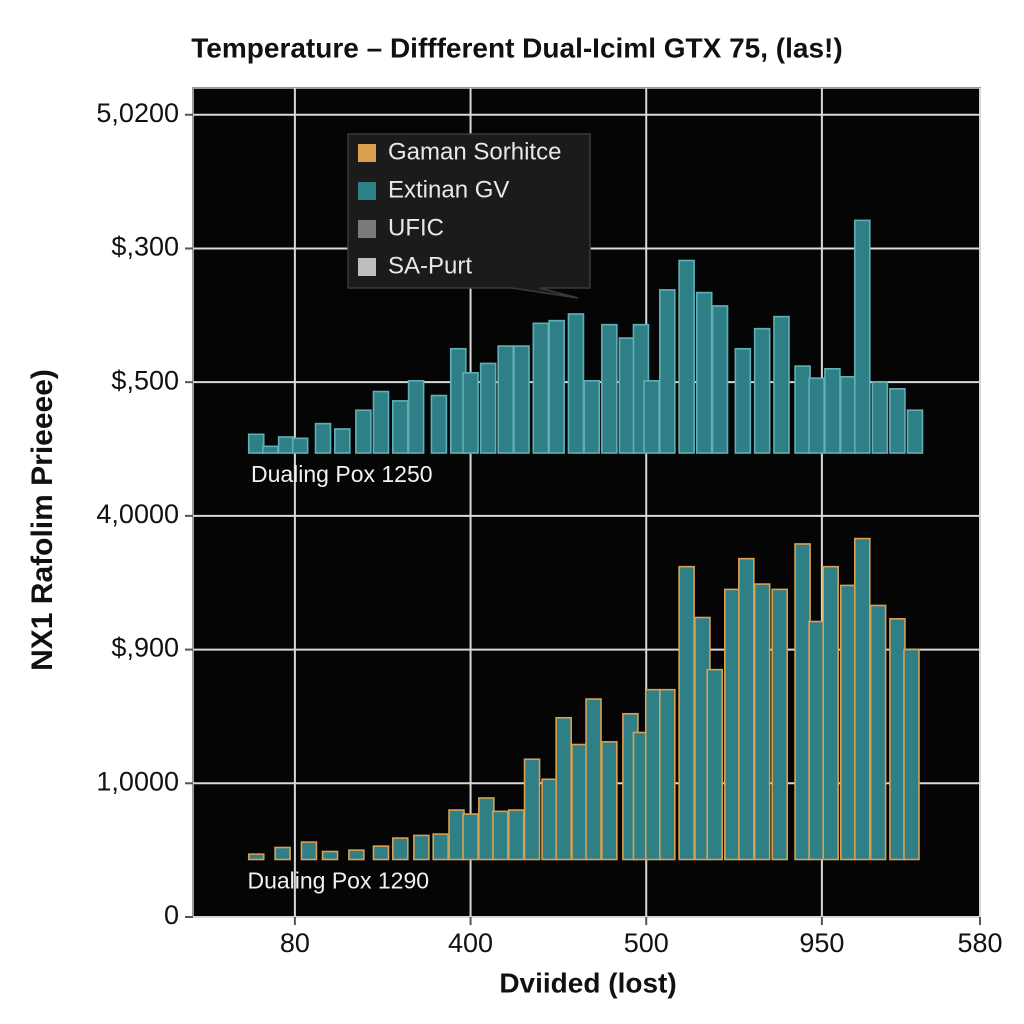  Describe the element at coordinates (821, 943) in the screenshot. I see `x-tick-label: 950` at that location.